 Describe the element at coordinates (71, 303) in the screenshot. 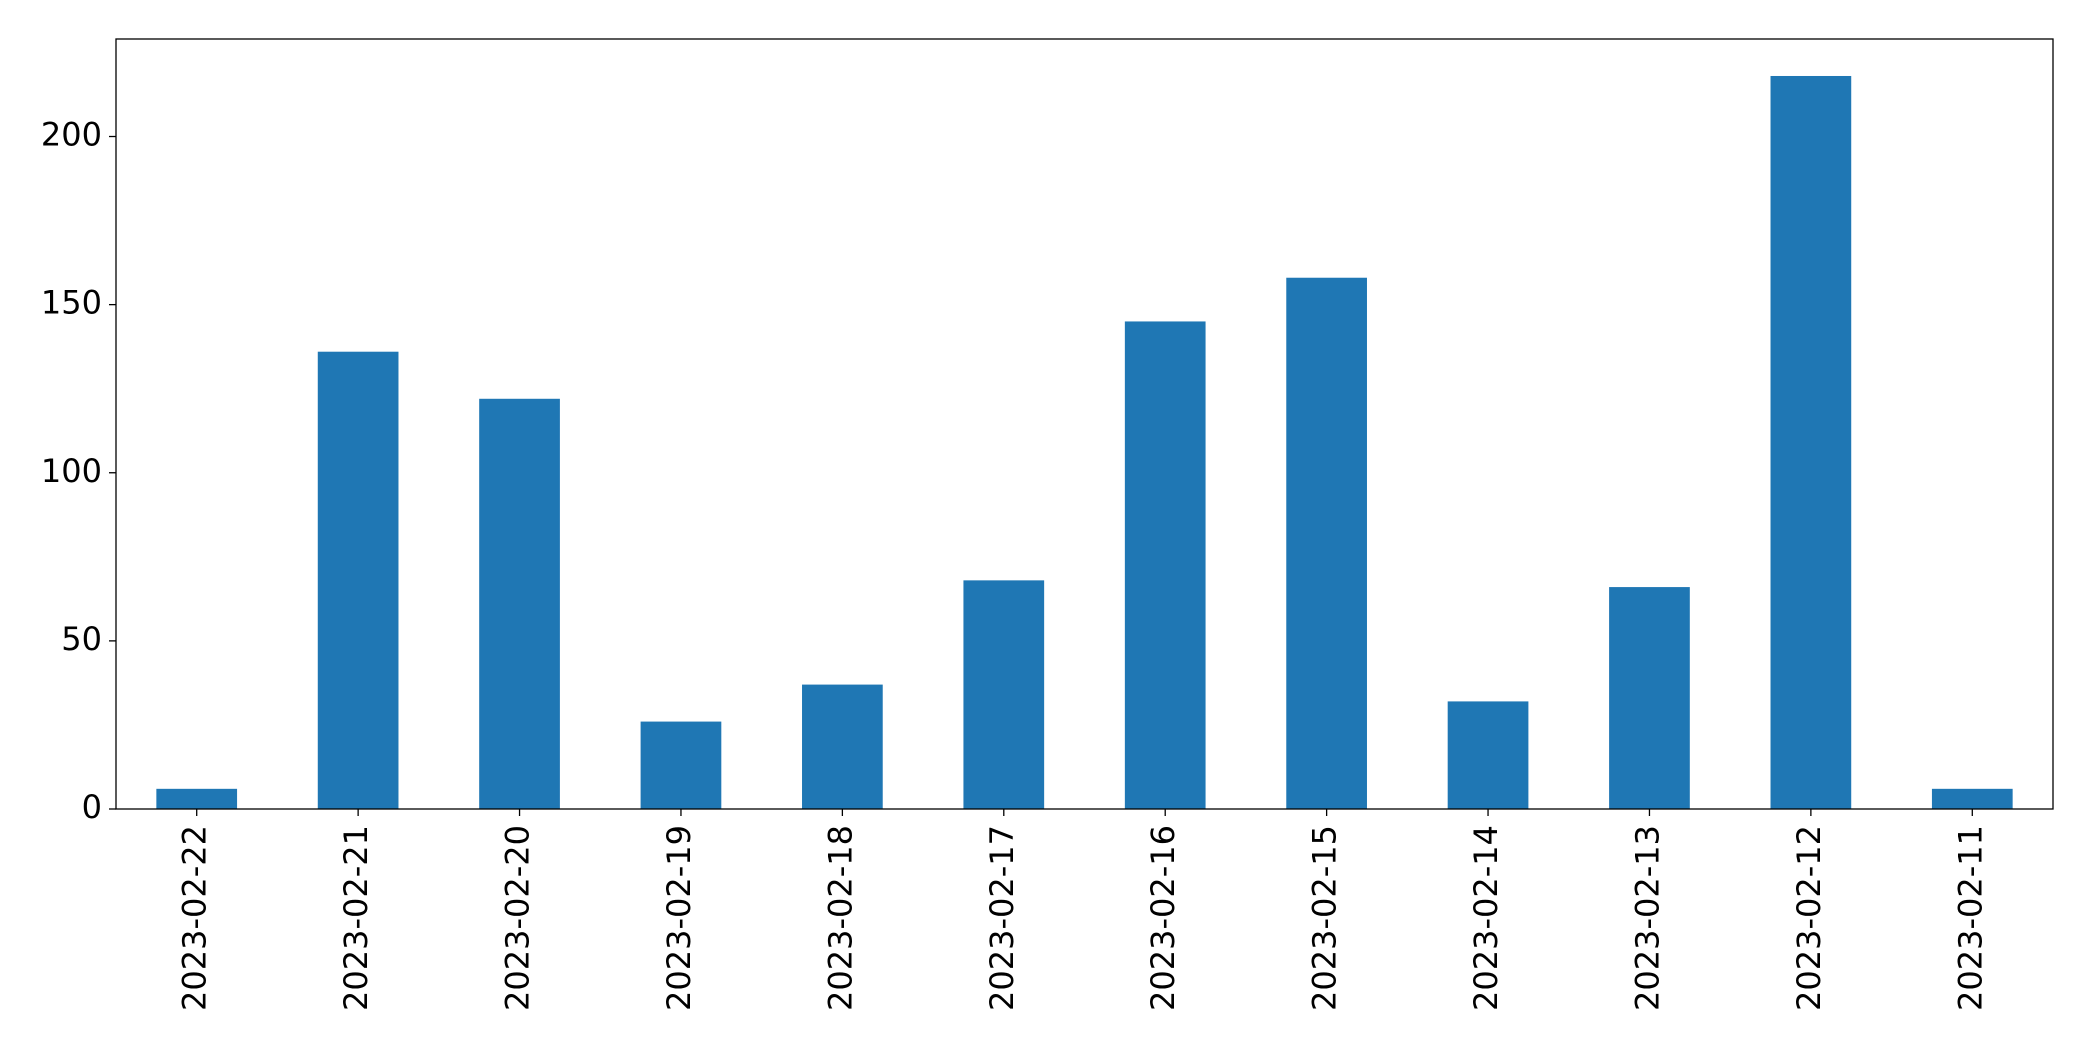

I see `y-tick-label: 150` at that location.